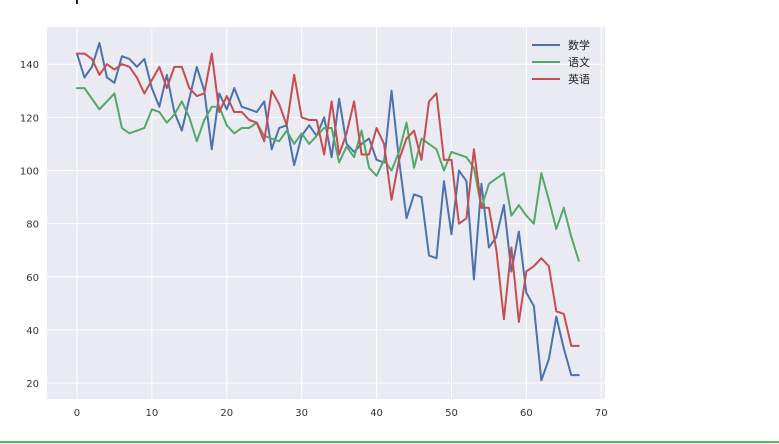 The height and width of the screenshot is (444, 779). I want to click on bottom-border-rule, so click(389, 442).